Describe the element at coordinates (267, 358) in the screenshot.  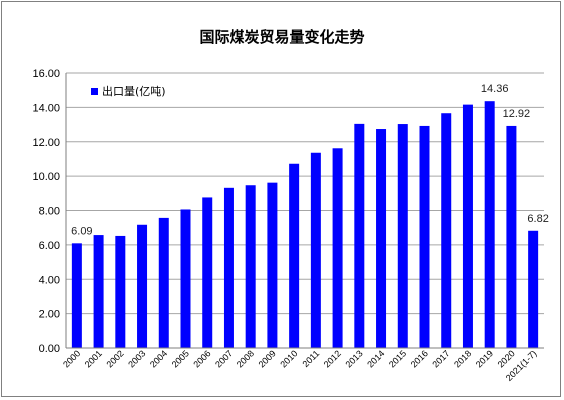
I see `x-tick-label: 2009` at that location.